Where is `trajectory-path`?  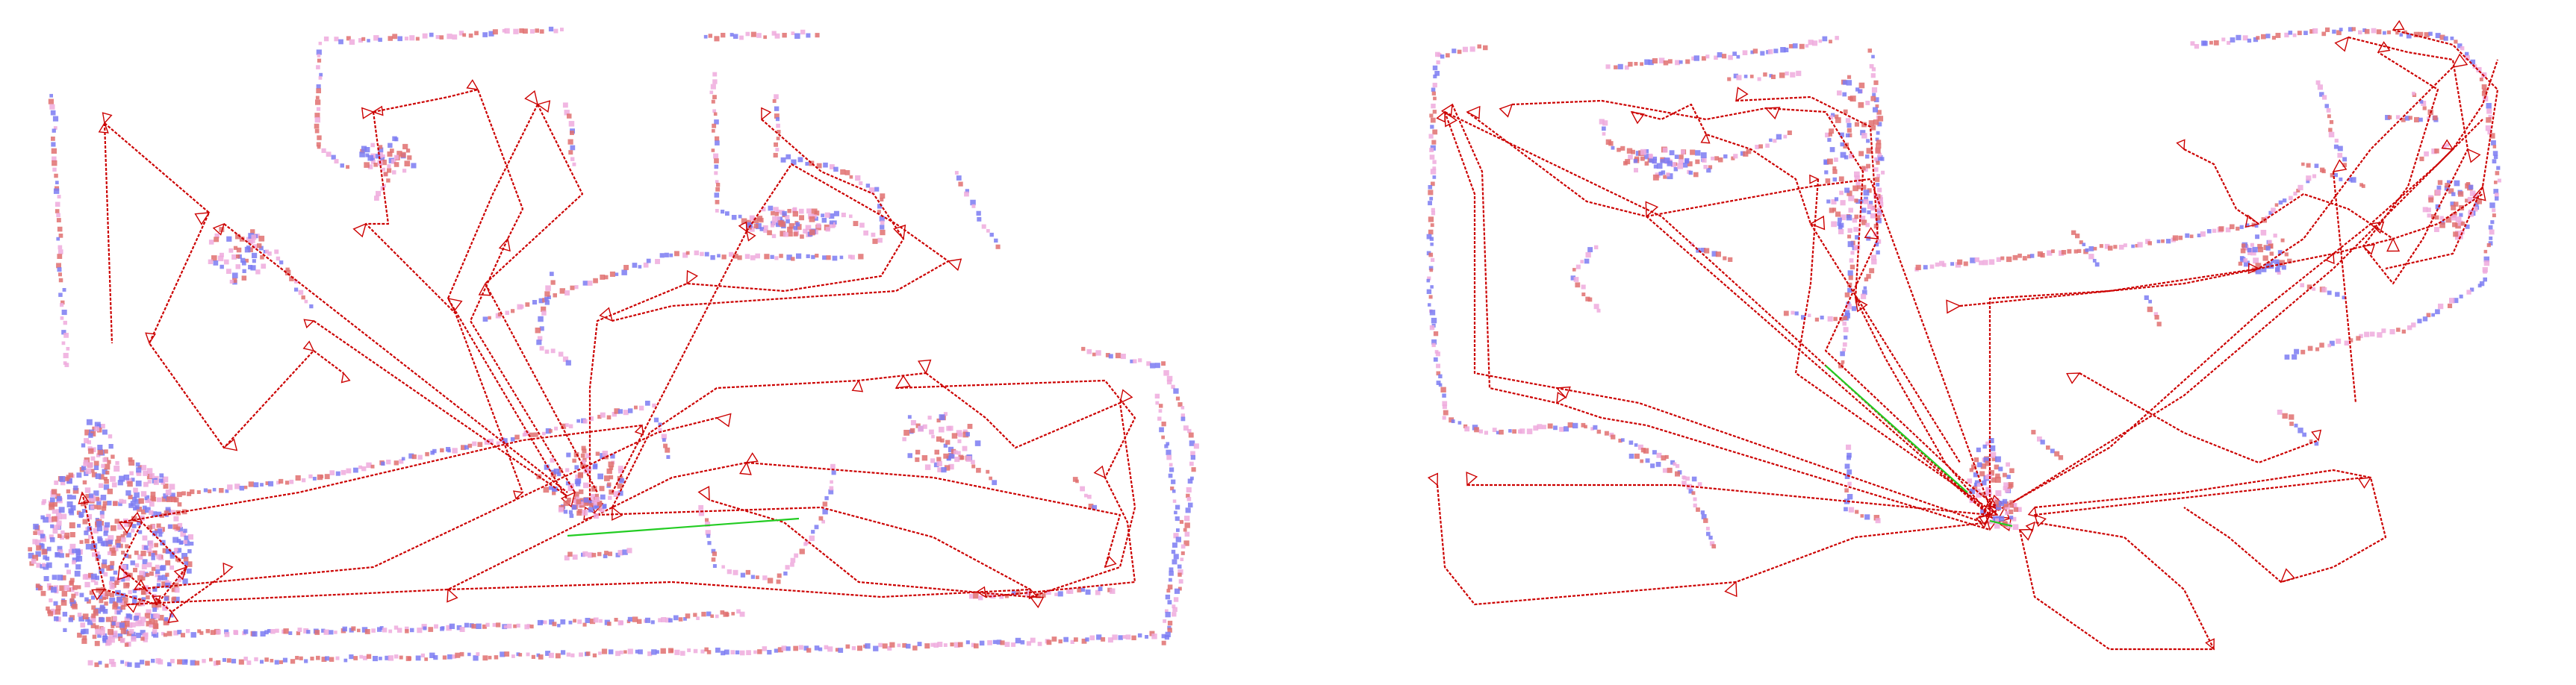
trajectory-path is located at coordinates (381, 474).